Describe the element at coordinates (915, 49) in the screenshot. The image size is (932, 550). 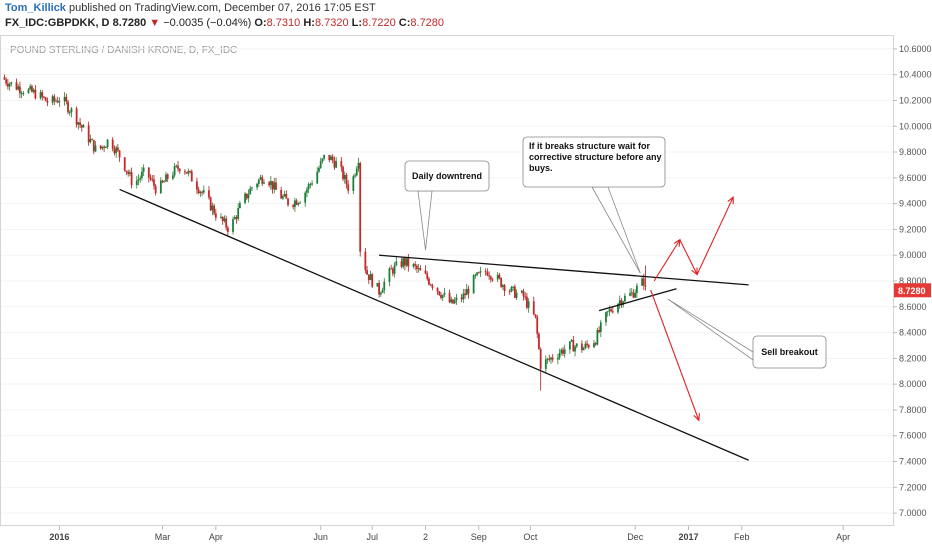
I see `y-tick-label: 10.6000` at that location.